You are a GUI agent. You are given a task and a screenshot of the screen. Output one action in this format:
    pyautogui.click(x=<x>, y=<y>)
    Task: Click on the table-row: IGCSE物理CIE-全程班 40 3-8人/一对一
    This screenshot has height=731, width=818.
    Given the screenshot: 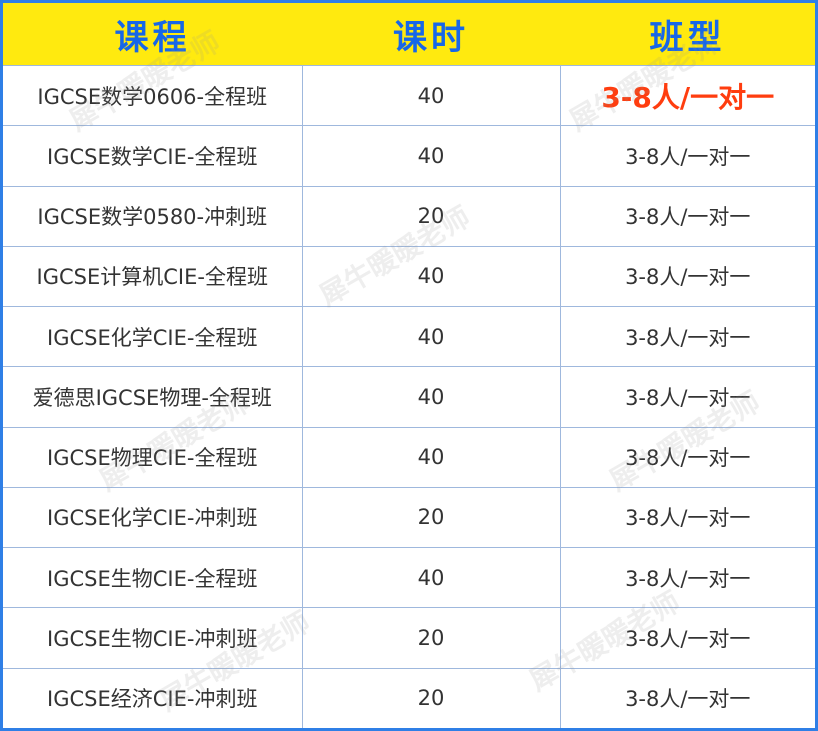 What is the action you would take?
    pyautogui.click(x=409, y=457)
    